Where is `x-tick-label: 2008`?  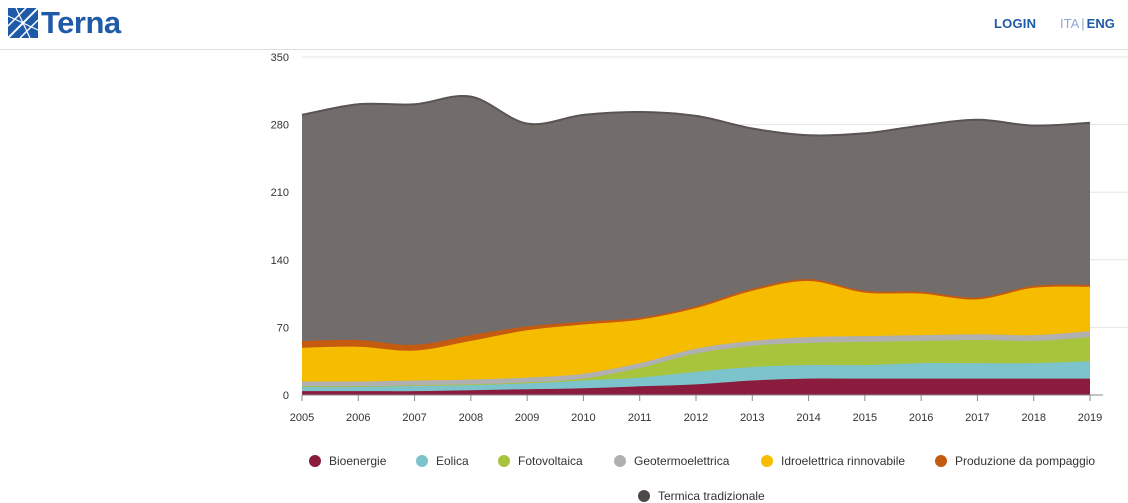 x-tick-label: 2008 is located at coordinates (471, 418).